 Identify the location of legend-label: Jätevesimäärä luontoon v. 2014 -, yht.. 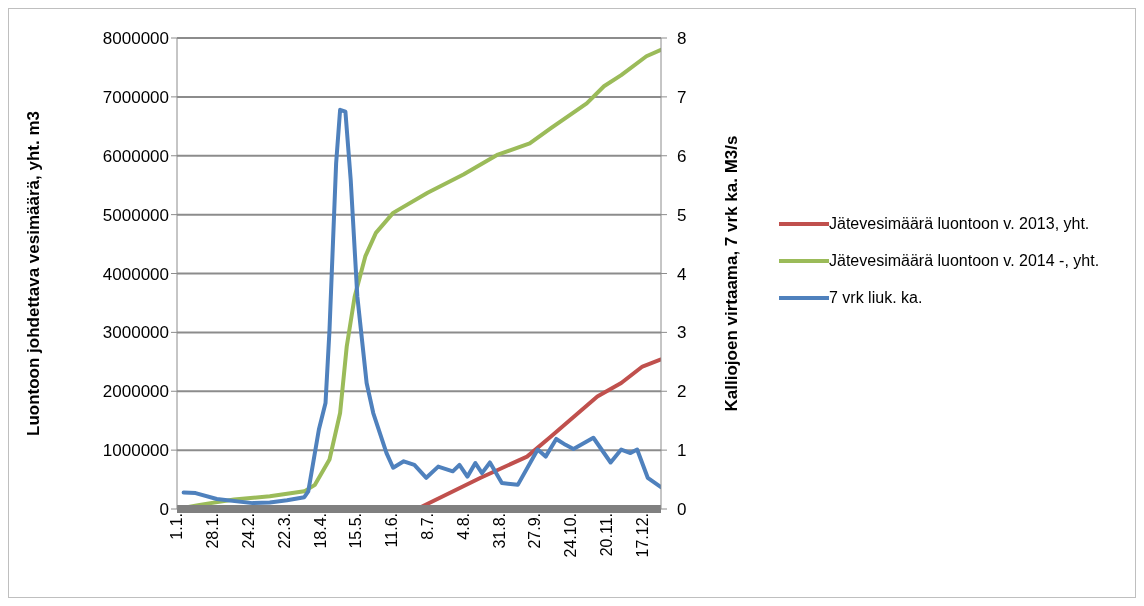
(964, 261).